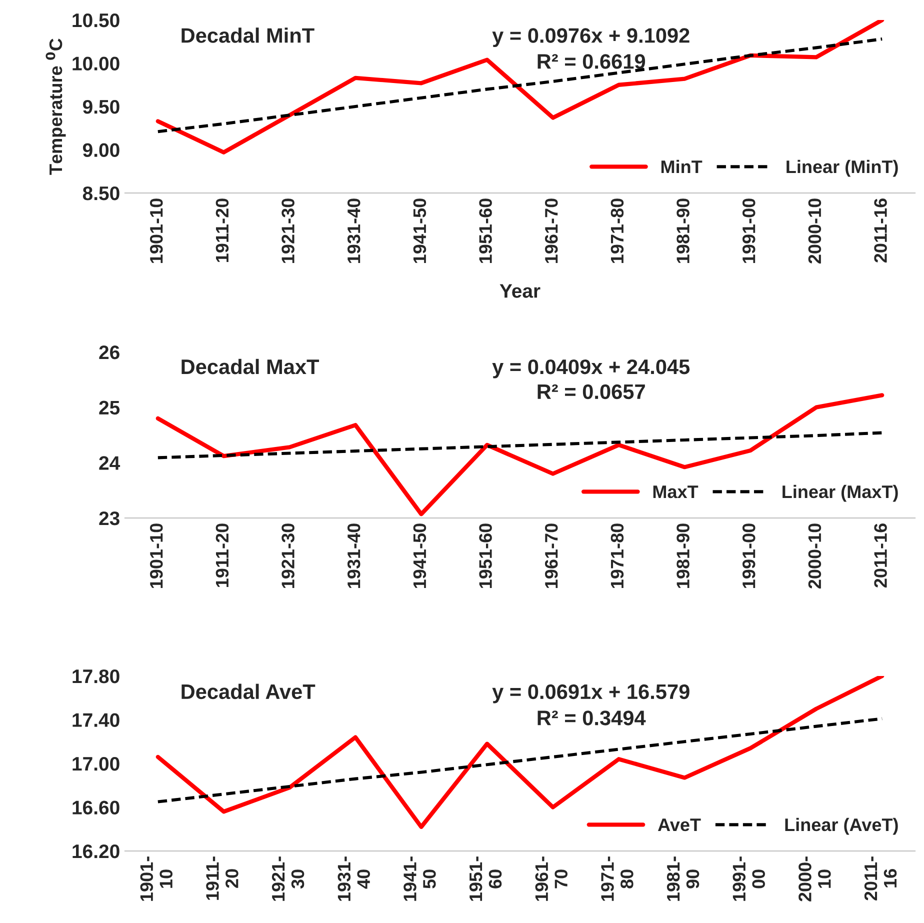 Image resolution: width=924 pixels, height=923 pixels. I want to click on annotation: y = 0.0976x + 9.1092, so click(591, 38).